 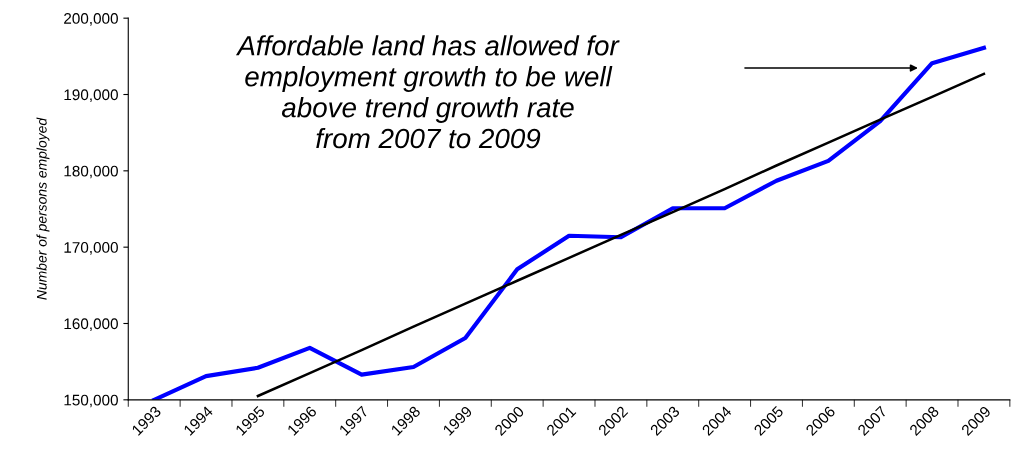 I want to click on annotation: Affordable land has allowed for employment growth to be well above trend growth rate from 2007 to 2009, so click(x=427, y=92).